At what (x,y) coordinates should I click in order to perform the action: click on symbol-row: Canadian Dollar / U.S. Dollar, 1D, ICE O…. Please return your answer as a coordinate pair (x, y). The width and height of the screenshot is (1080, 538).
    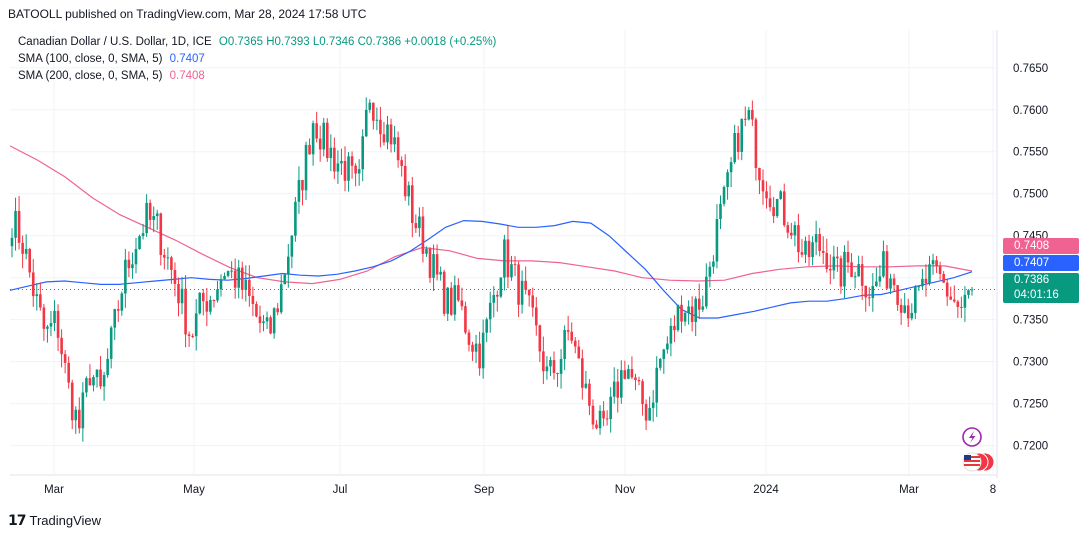
    Looking at the image, I should click on (257, 42).